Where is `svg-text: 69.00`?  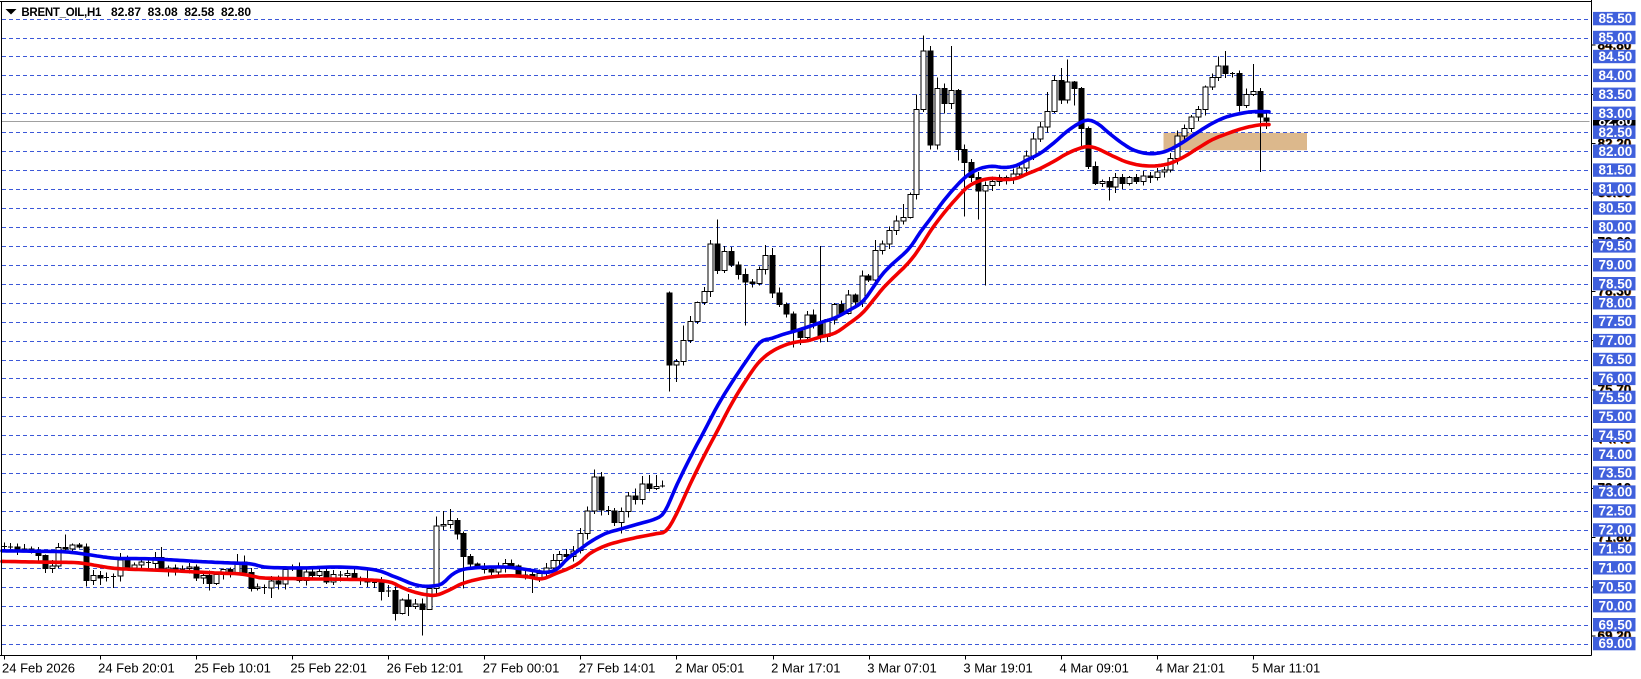
svg-text: 69.00 is located at coordinates (1616, 643).